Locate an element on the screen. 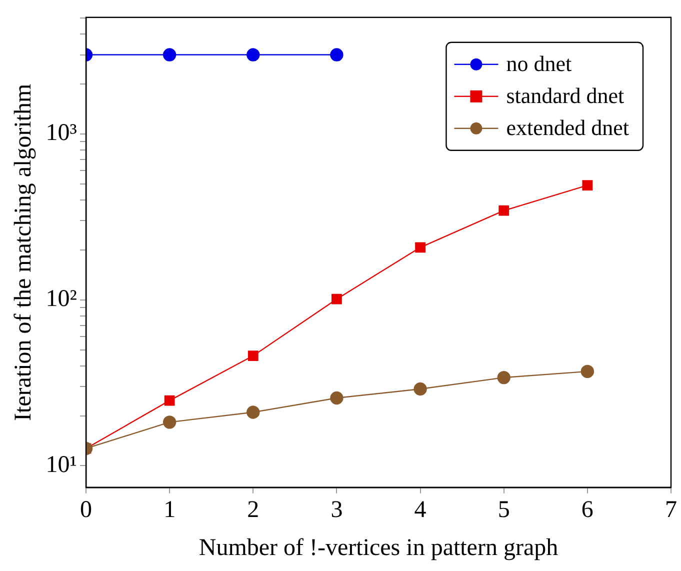 Image resolution: width=681 pixels, height=571 pixels. legend-label: standard dnet is located at coordinates (565, 95).